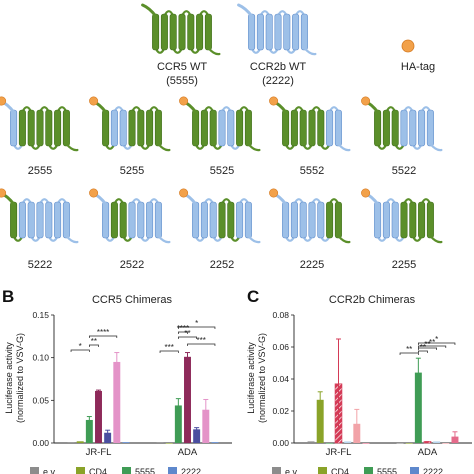  I want to click on significance-label: ***, so click(201, 340).